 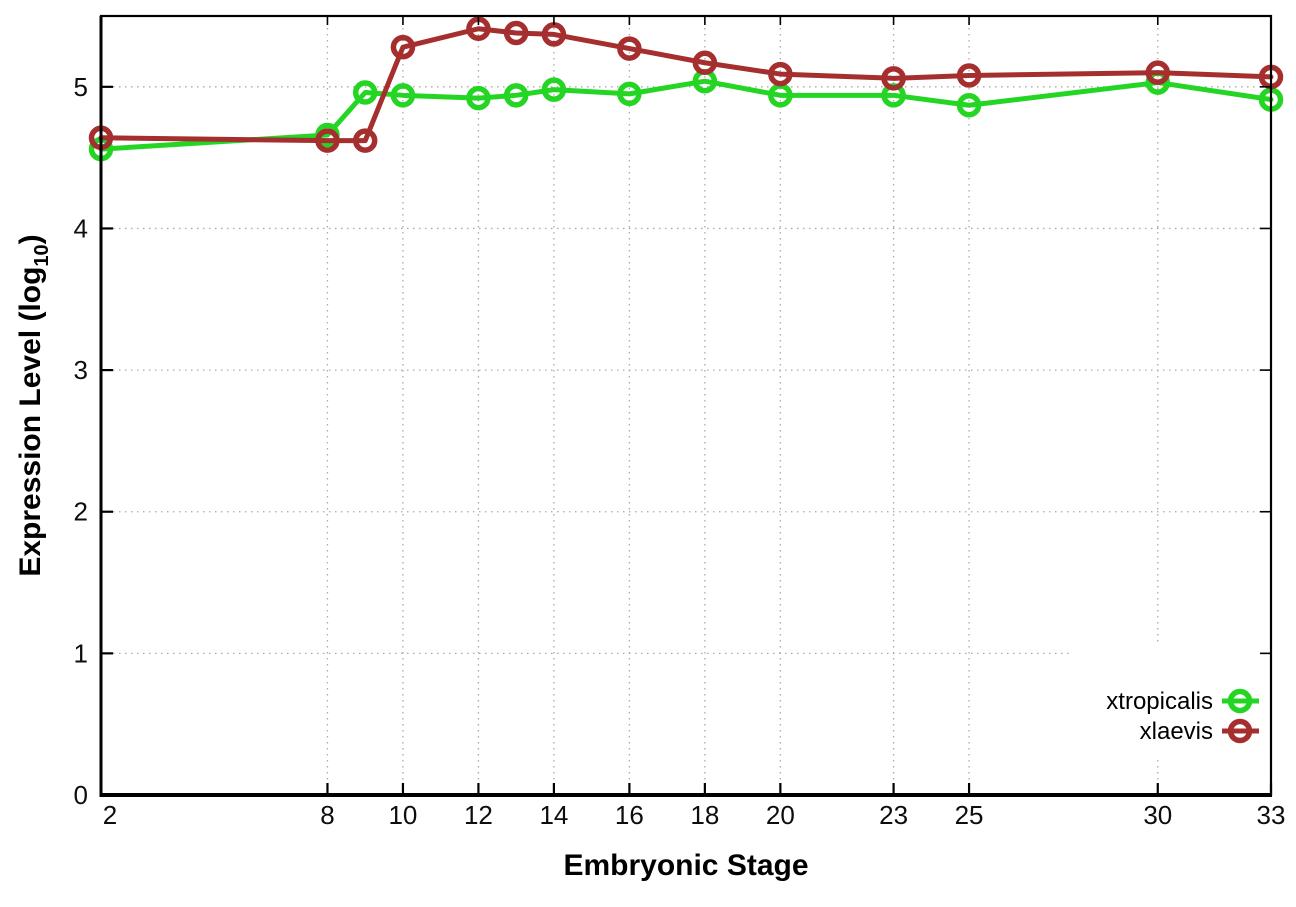 I want to click on legend-label-xlaevis: xlaevis, so click(x=1176, y=731).